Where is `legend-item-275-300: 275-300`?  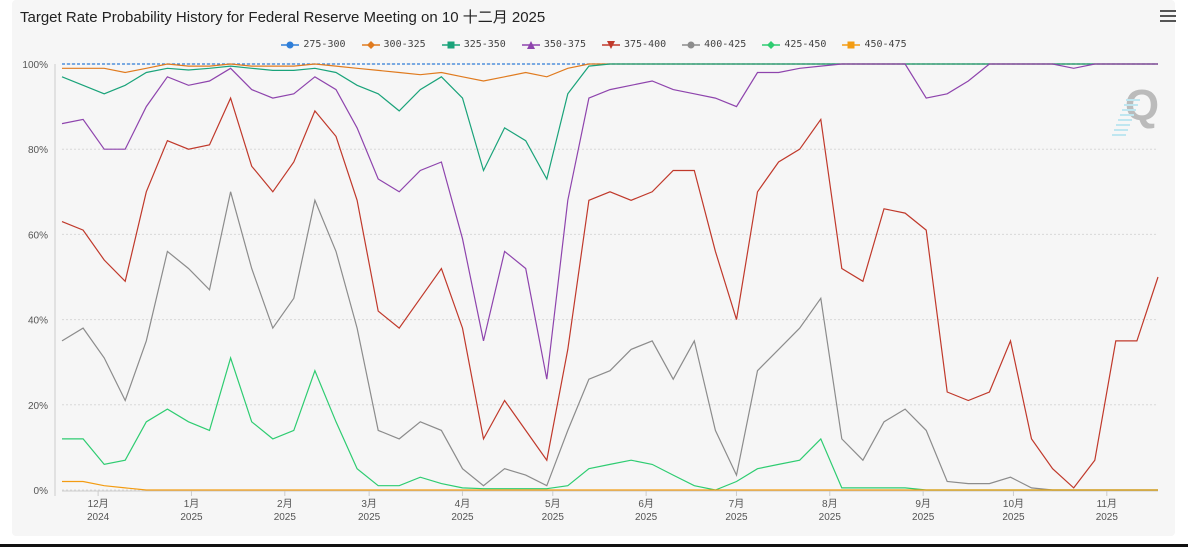 legend-item-275-300: 275-300 is located at coordinates (313, 44).